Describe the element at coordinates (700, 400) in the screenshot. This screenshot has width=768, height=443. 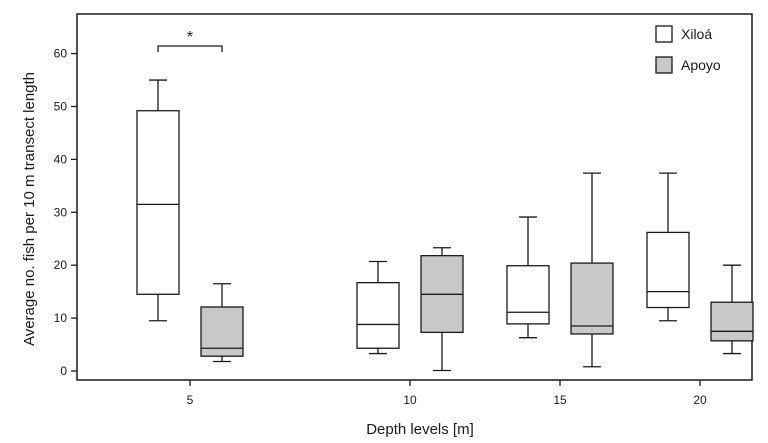
I see `x-tick-label: 20` at that location.